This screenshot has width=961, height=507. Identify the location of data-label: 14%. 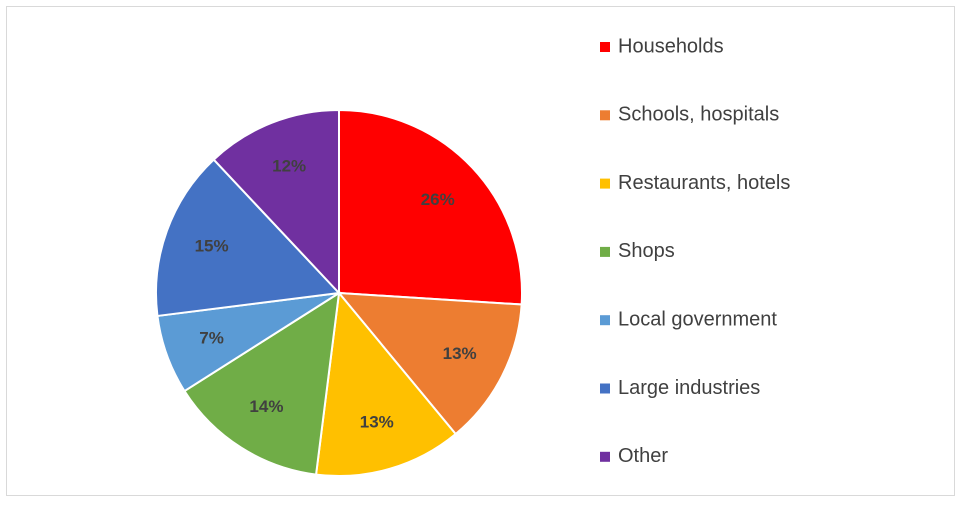
(266, 406).